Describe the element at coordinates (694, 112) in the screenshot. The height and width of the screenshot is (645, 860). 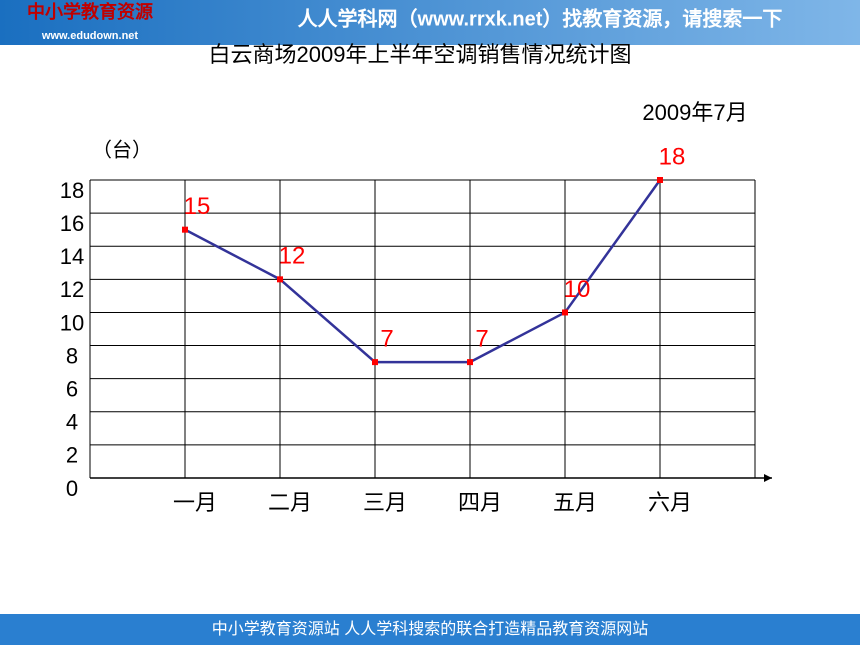
I see `chart-subtitle: 2009年7月` at that location.